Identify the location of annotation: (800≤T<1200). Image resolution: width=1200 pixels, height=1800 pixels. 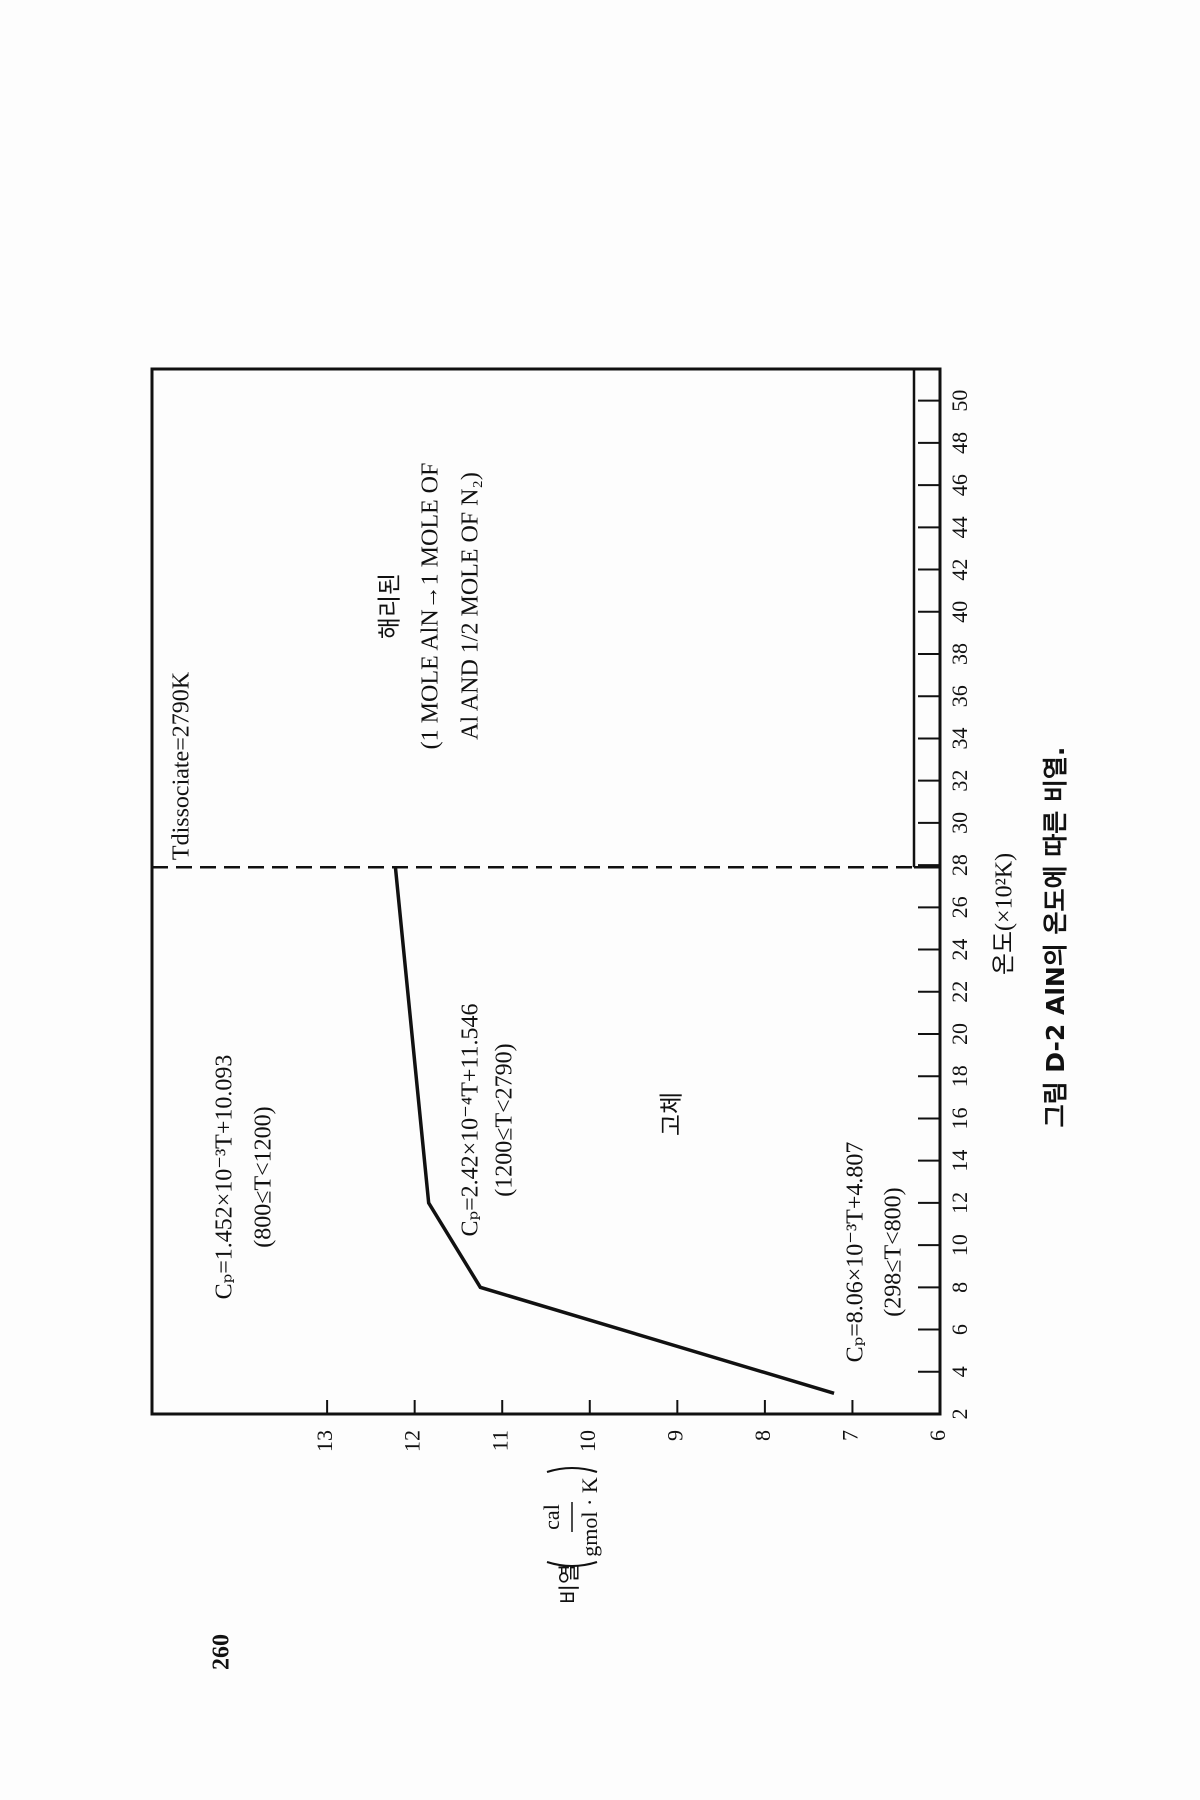
(264, 1176).